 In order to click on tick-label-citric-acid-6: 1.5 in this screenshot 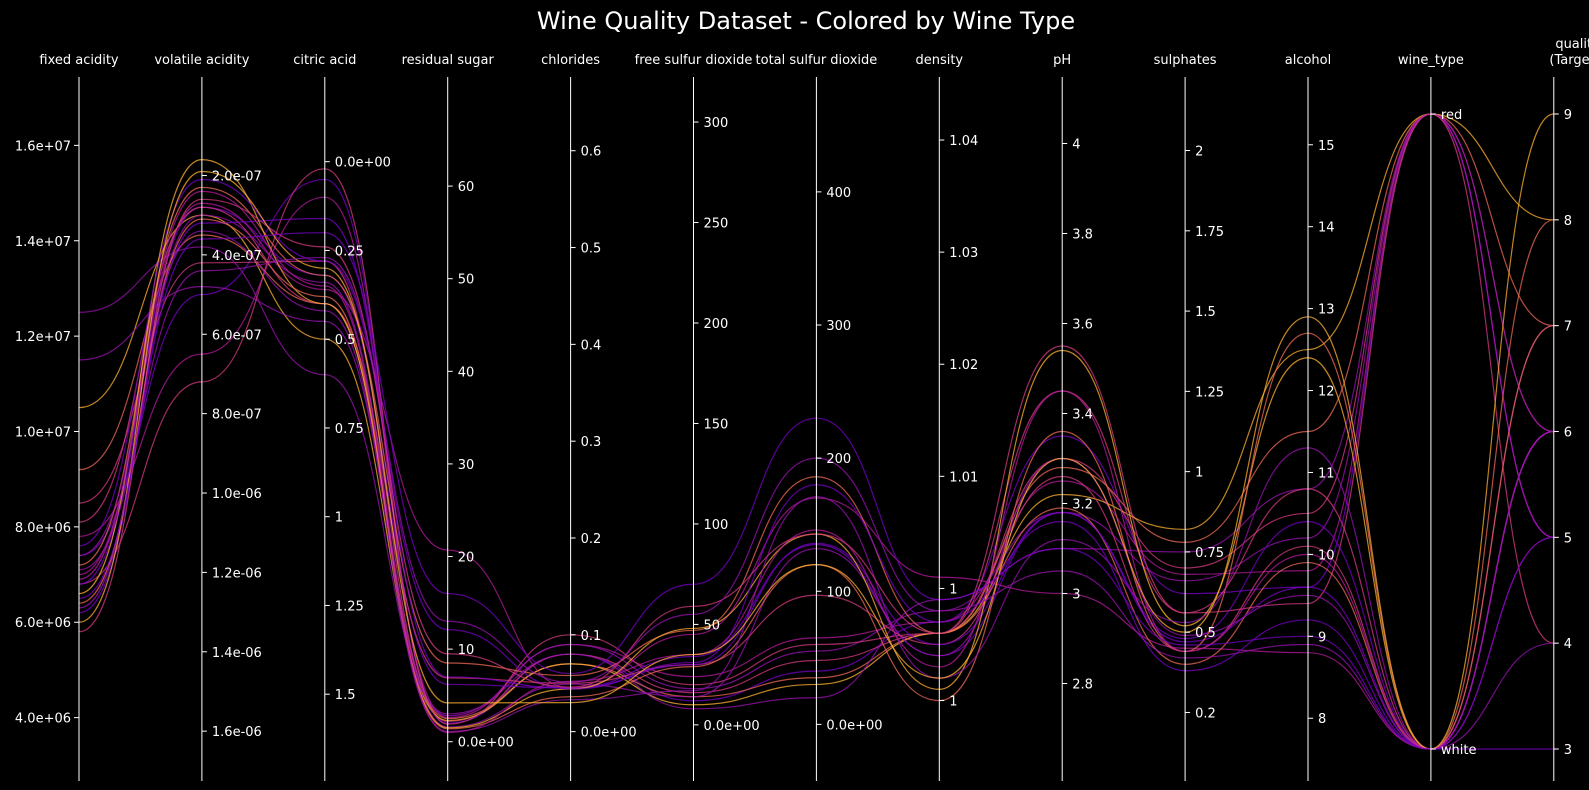, I will do `click(345, 695)`.